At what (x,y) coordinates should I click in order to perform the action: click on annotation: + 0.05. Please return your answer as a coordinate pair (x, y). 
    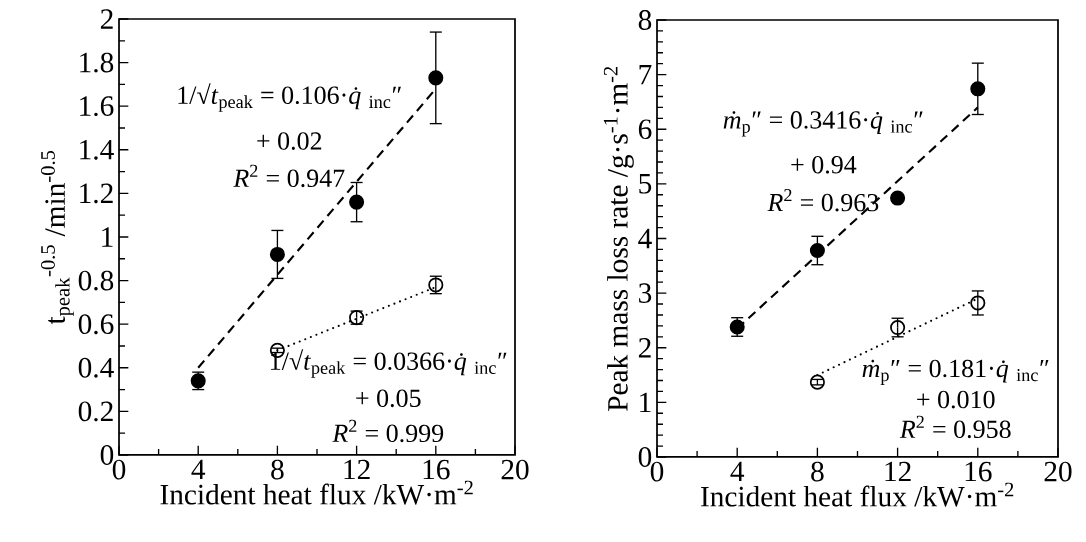
    Looking at the image, I should click on (388, 398).